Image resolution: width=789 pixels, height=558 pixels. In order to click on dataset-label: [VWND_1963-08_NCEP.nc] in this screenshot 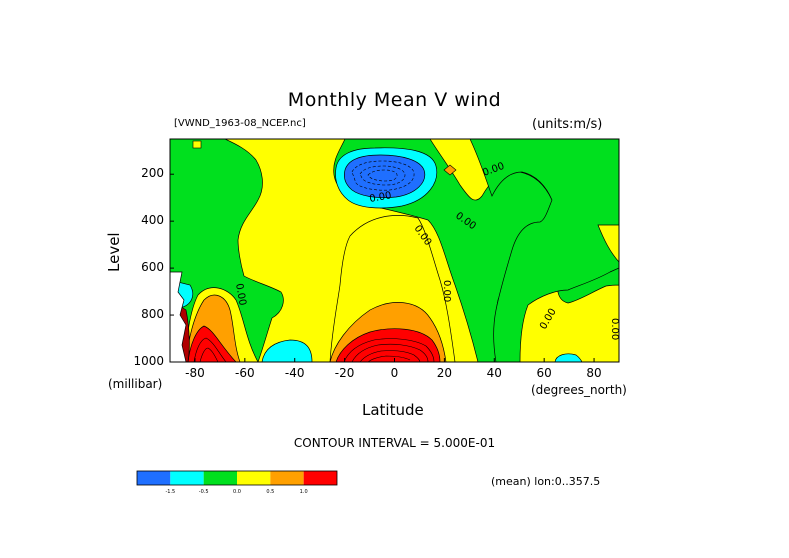, I will do `click(240, 123)`.